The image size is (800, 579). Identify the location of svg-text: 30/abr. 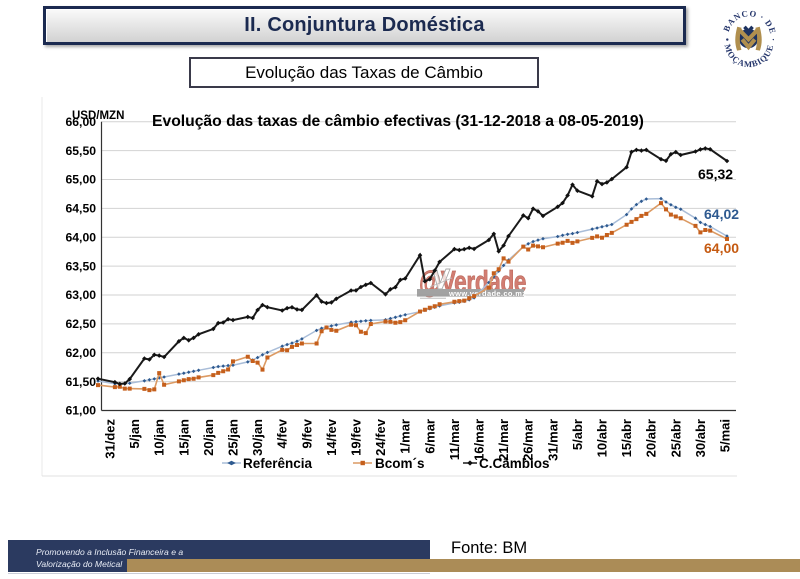
(700, 438).